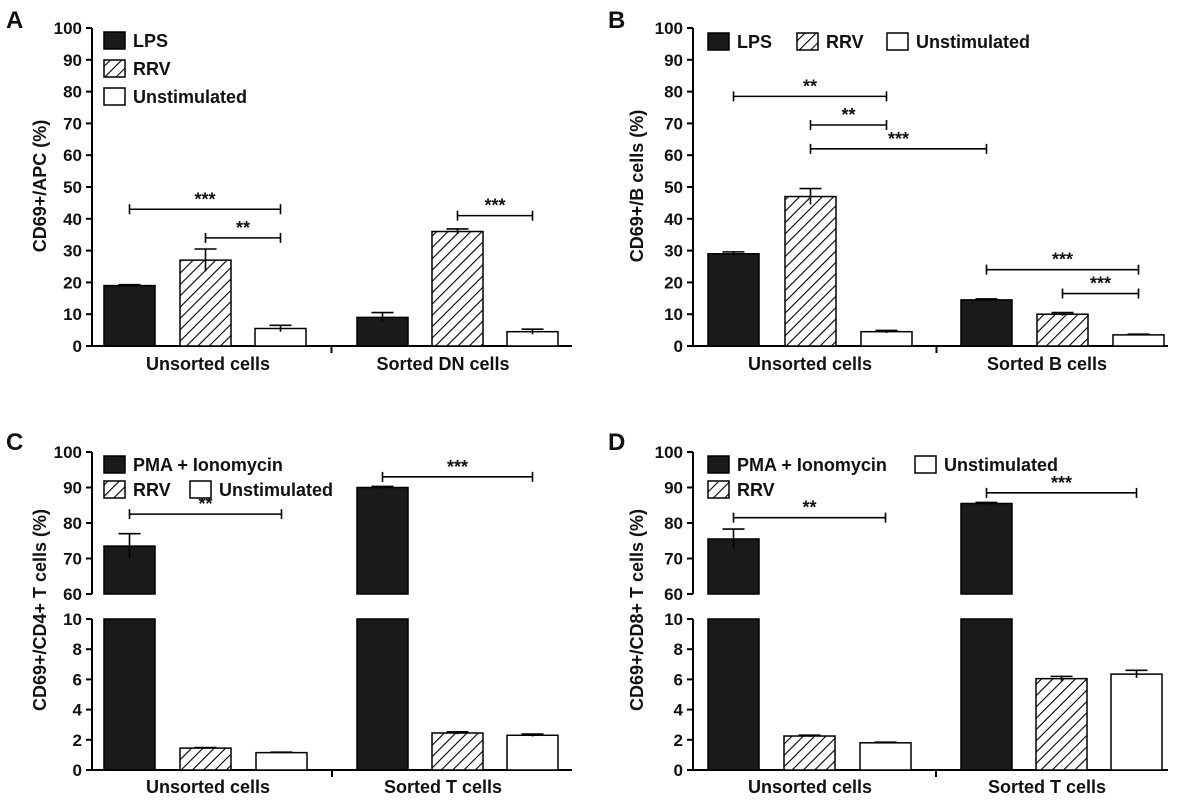  What do you see at coordinates (1047, 787) in the screenshot?
I see `category-label-d-1: Sorted T cells` at bounding box center [1047, 787].